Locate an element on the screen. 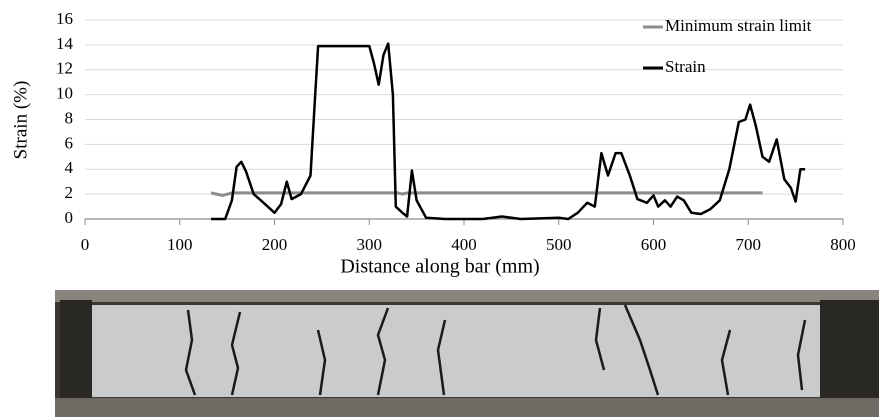 This screenshot has width=879, height=417. y-tick-label: 14 is located at coordinates (65, 43).